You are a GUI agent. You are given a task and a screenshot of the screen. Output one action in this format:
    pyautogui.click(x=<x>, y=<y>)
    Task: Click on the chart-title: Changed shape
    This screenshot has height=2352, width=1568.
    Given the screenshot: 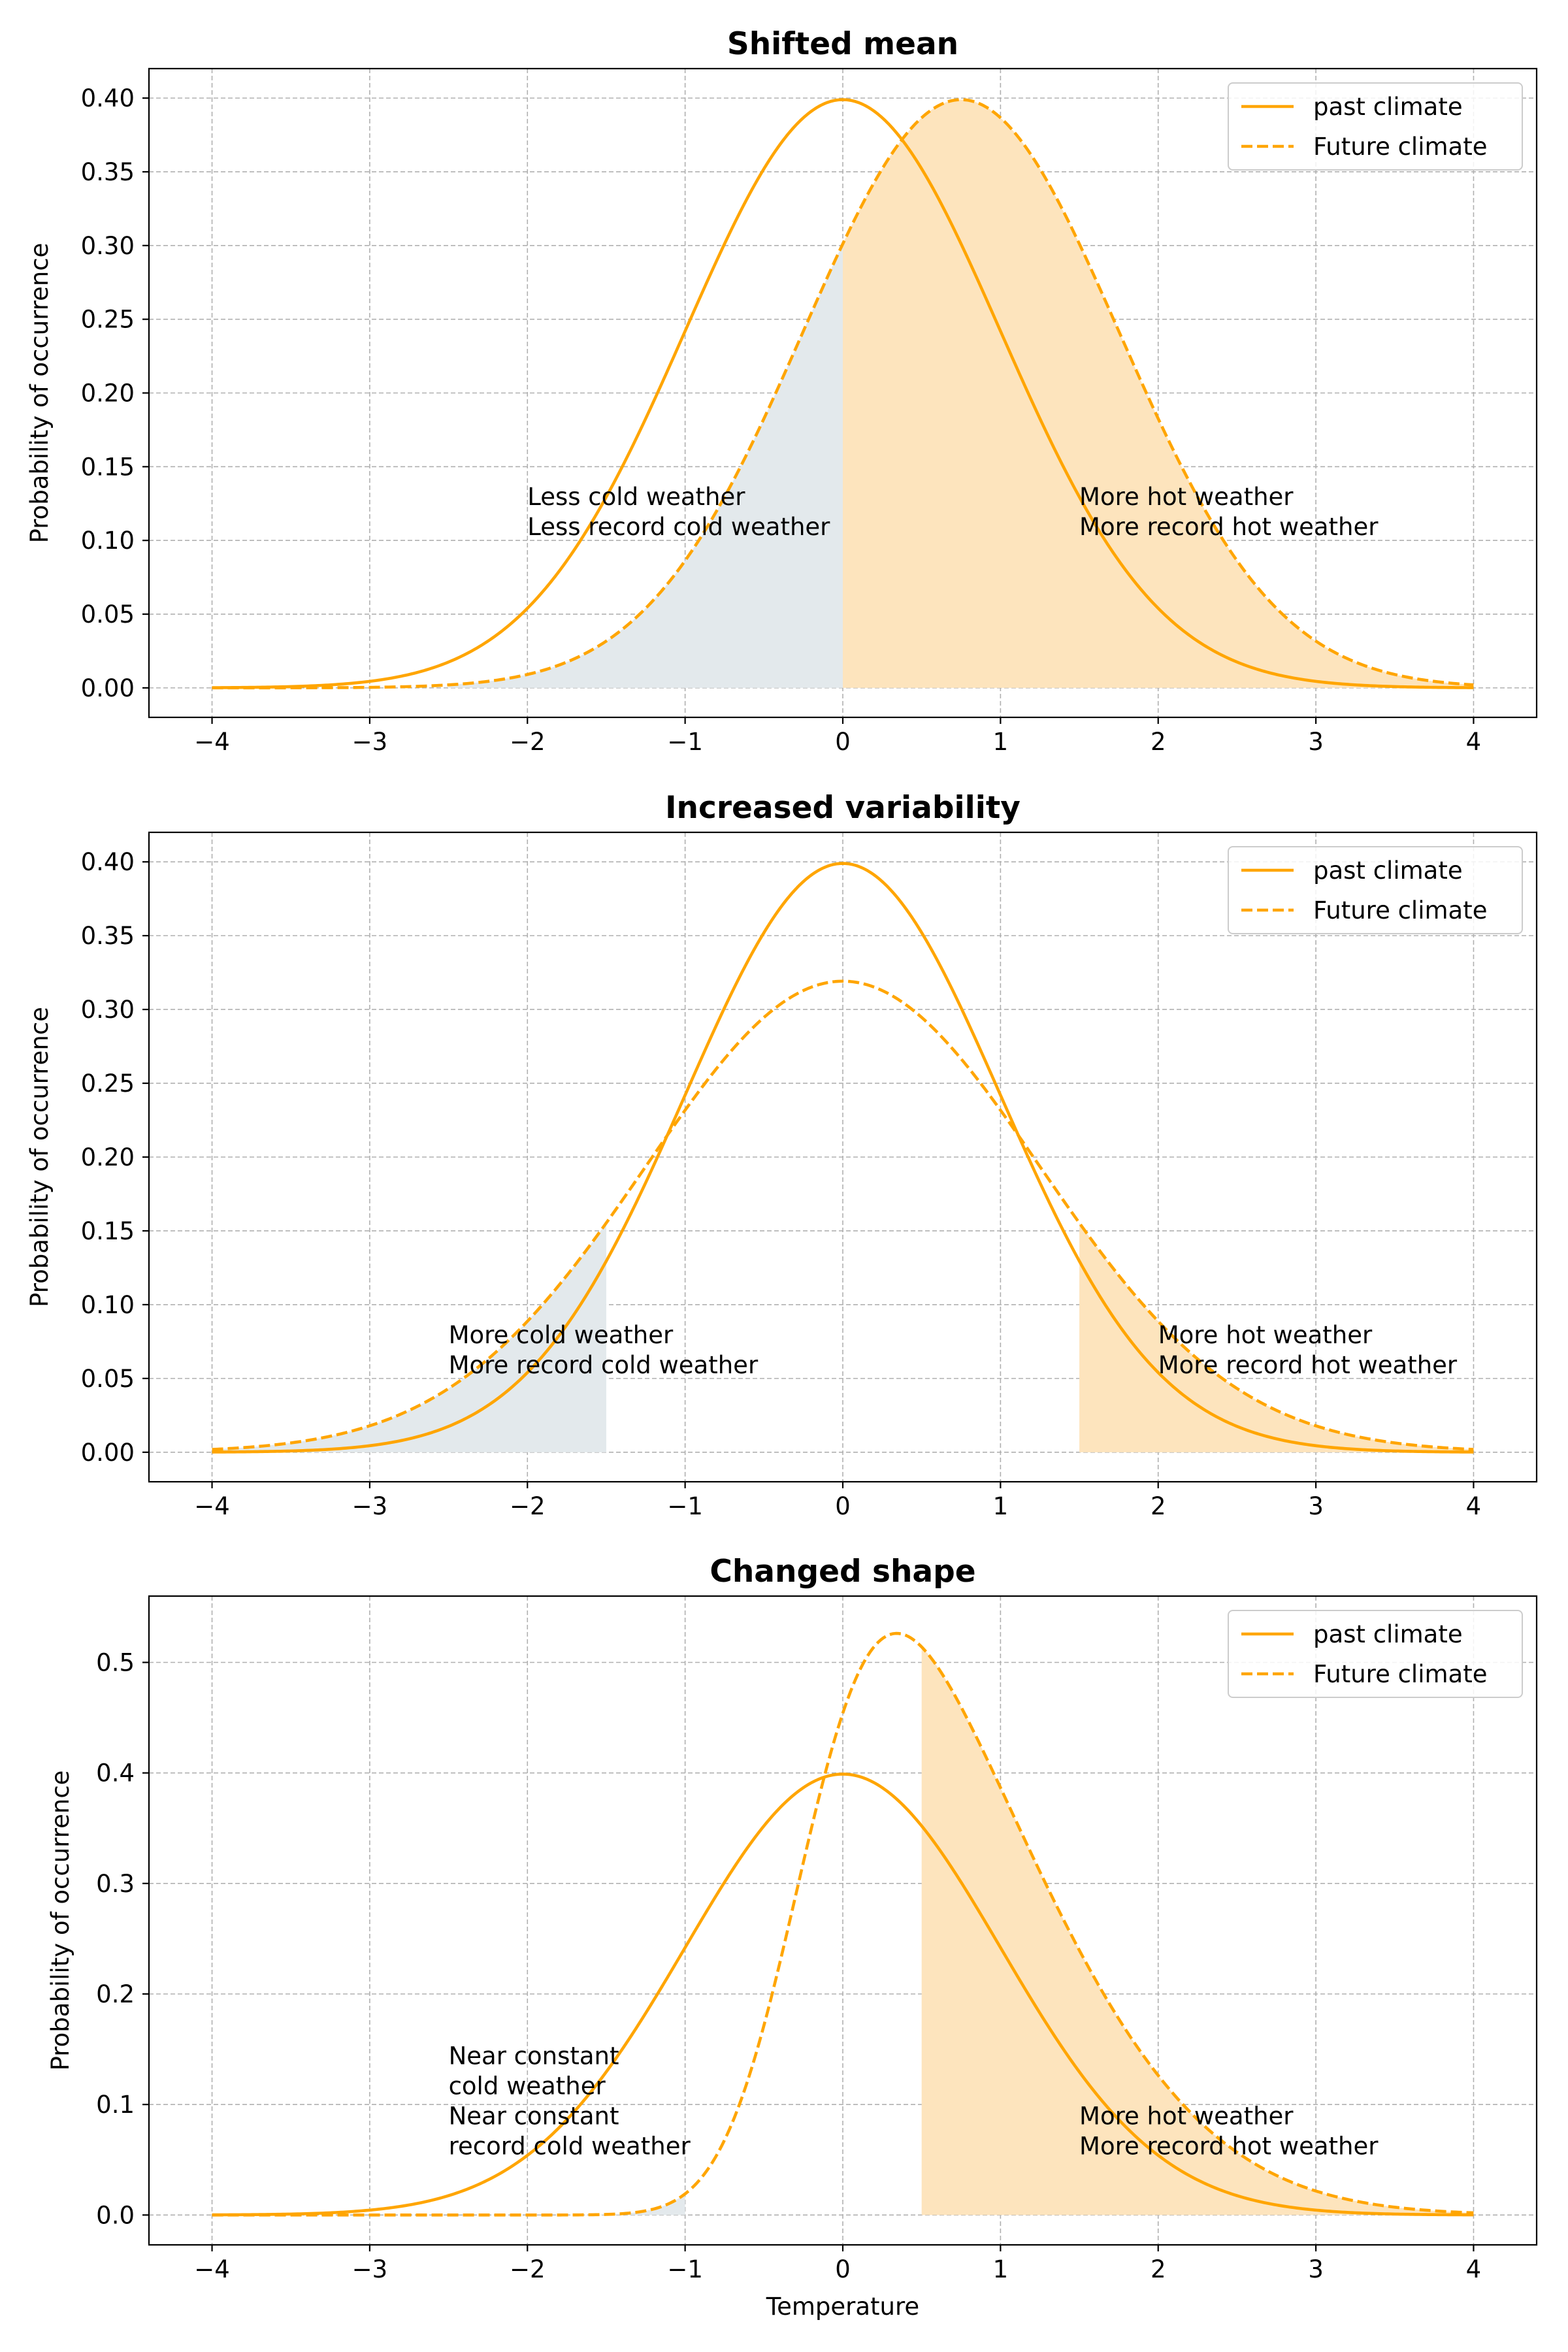 What is the action you would take?
    pyautogui.click(x=842, y=1572)
    